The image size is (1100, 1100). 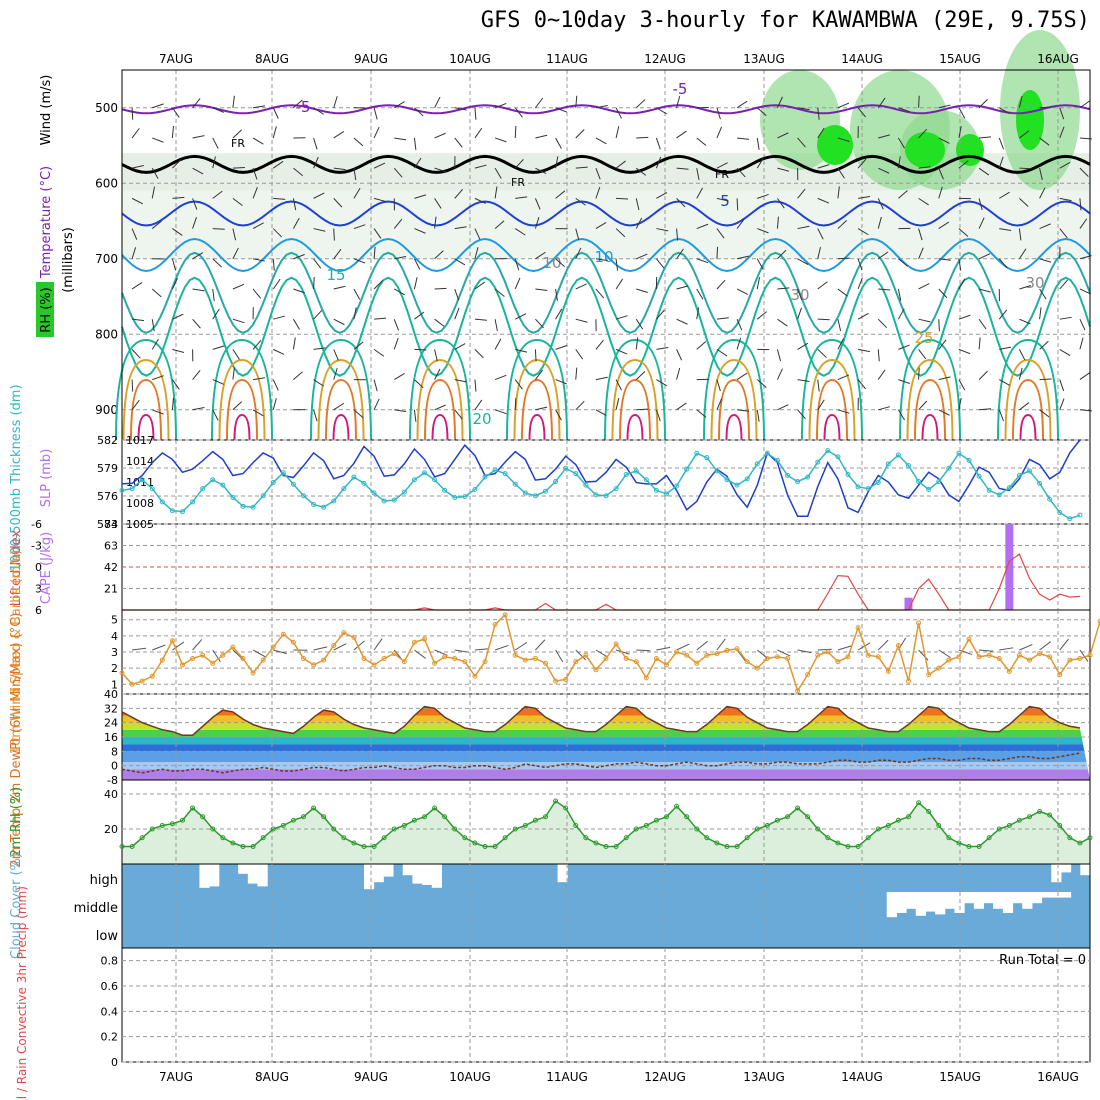 I want to click on thickness-line, so click(x=601, y=484).